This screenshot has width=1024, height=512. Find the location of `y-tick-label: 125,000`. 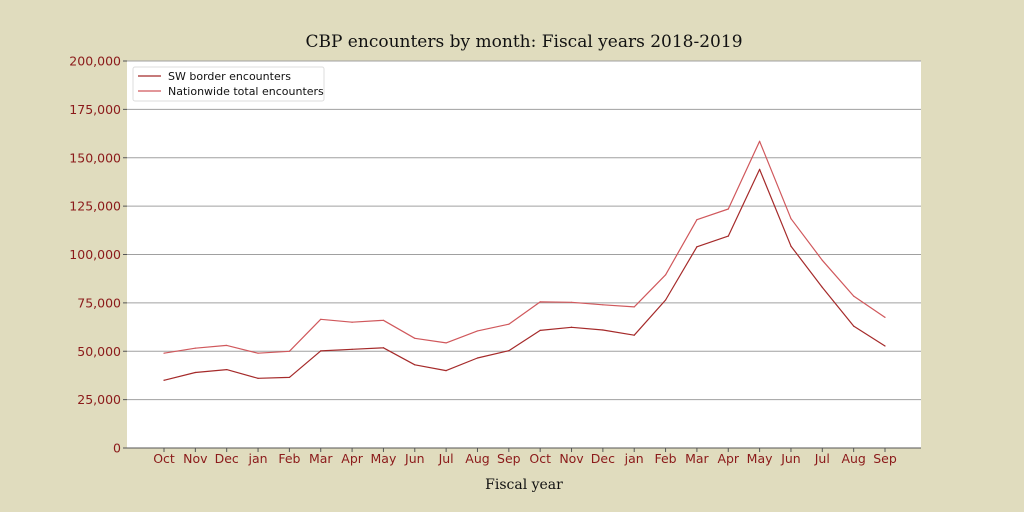

y-tick-label: 125,000 is located at coordinates (95, 206).